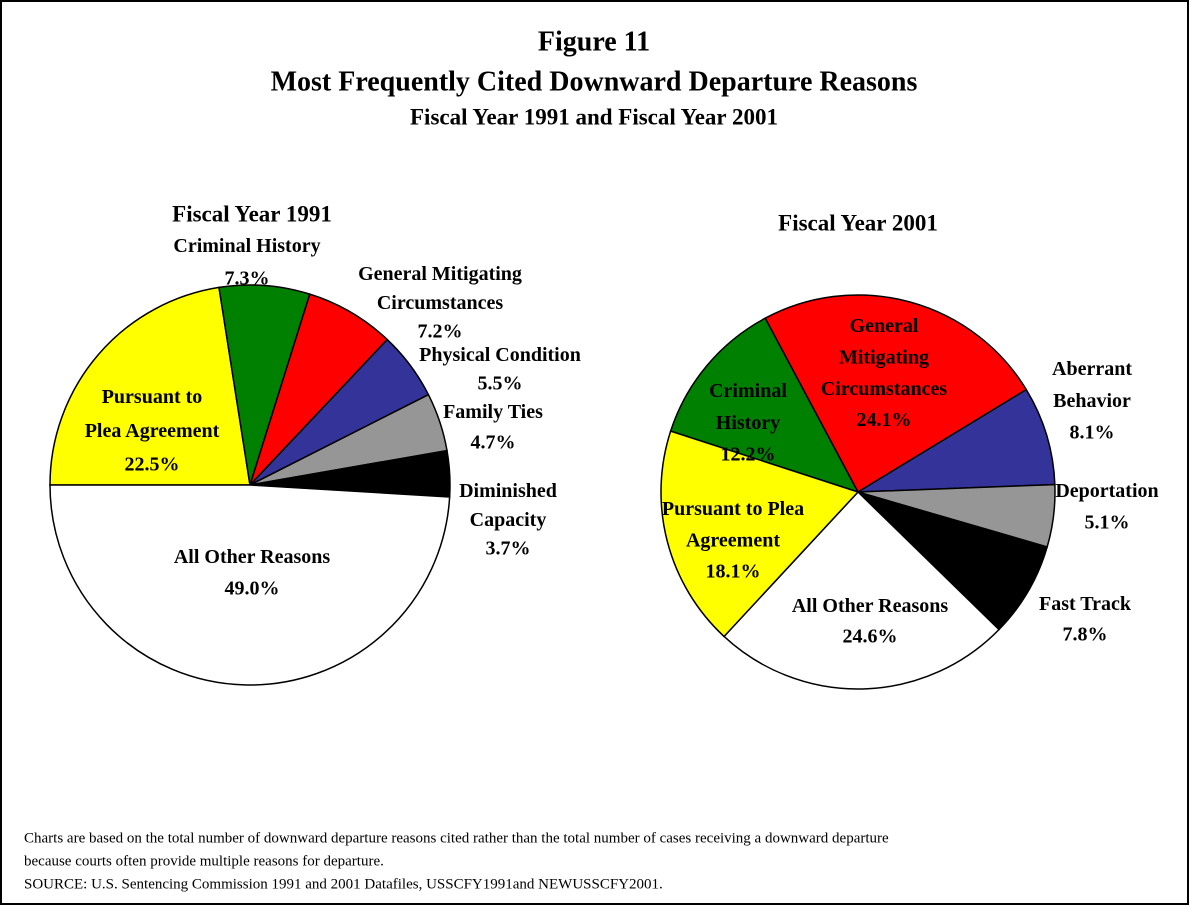  What do you see at coordinates (1107, 523) in the screenshot?
I see `value-label: 5.1%` at bounding box center [1107, 523].